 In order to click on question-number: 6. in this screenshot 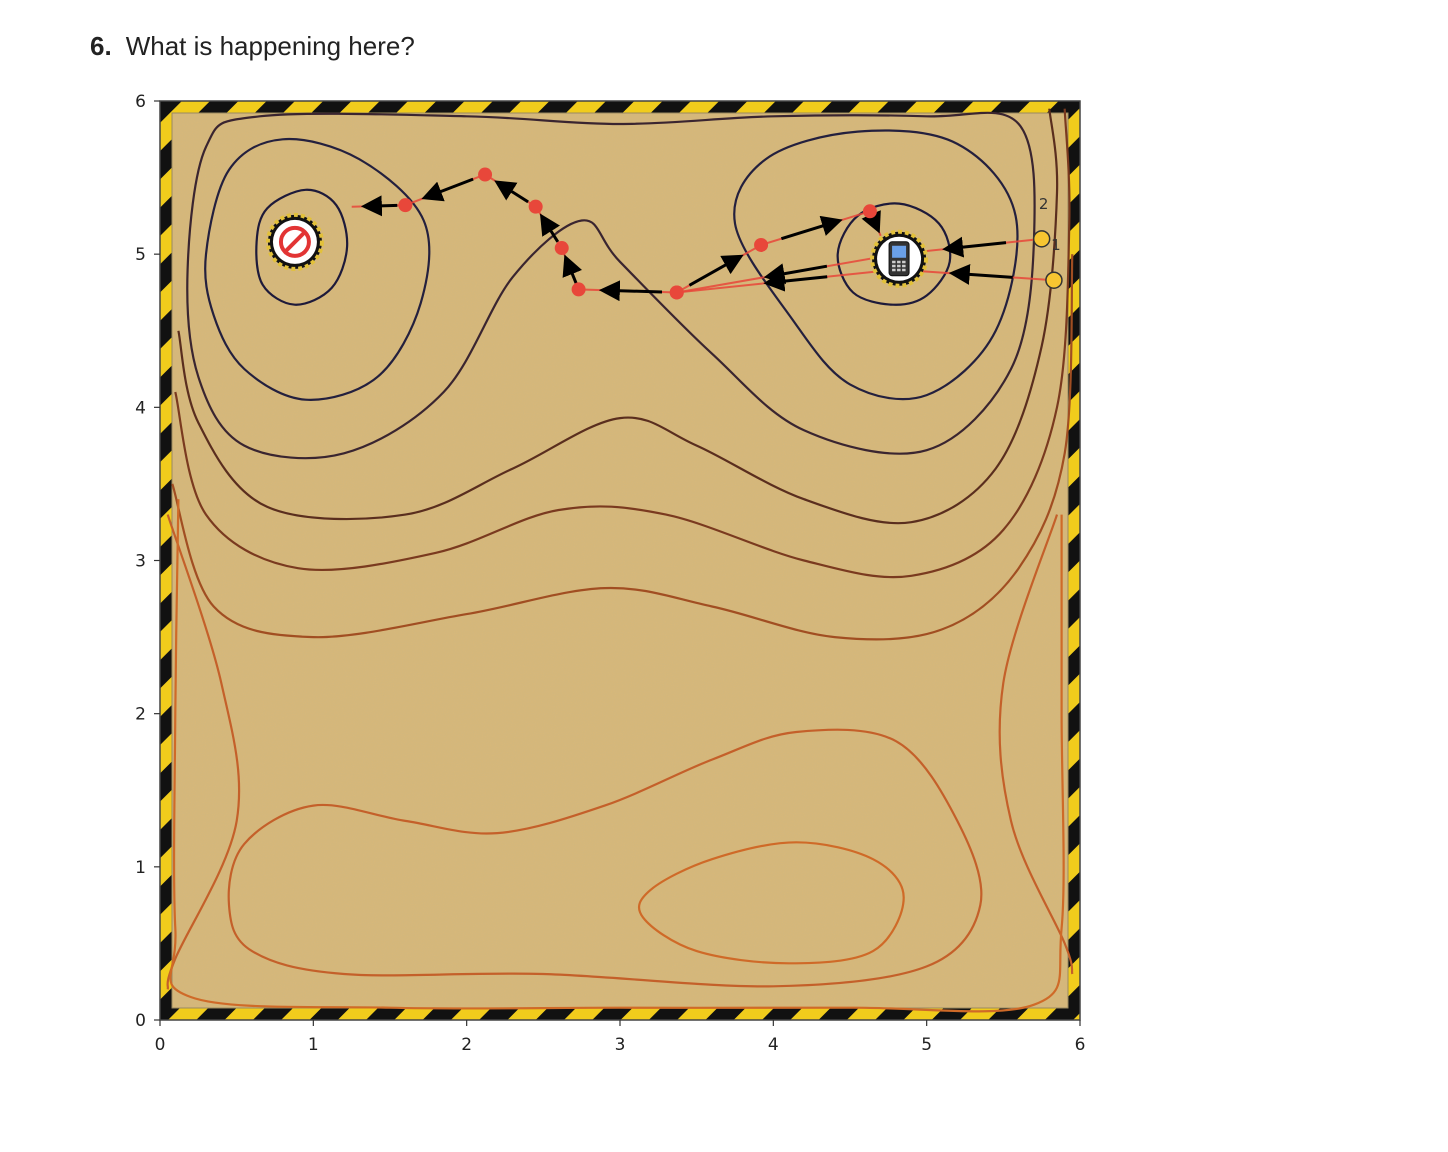, I will do `click(101, 46)`.